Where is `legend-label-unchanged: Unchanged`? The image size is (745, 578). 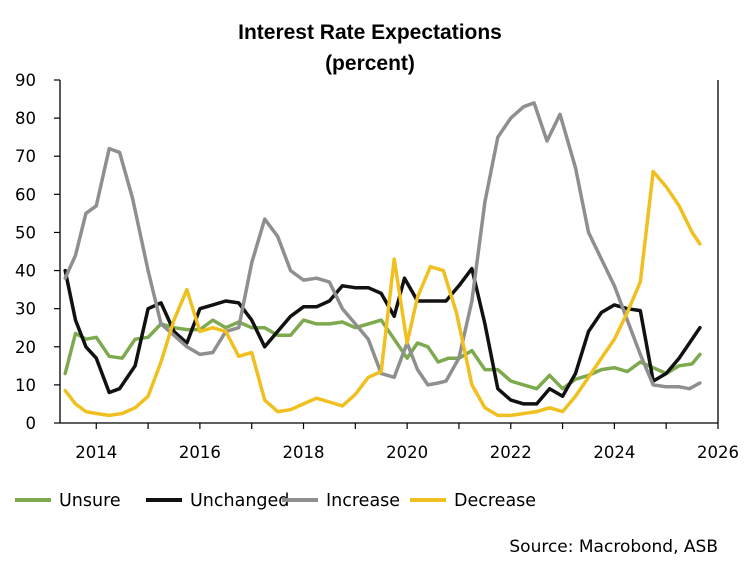 legend-label-unchanged: Unchanged is located at coordinates (239, 501).